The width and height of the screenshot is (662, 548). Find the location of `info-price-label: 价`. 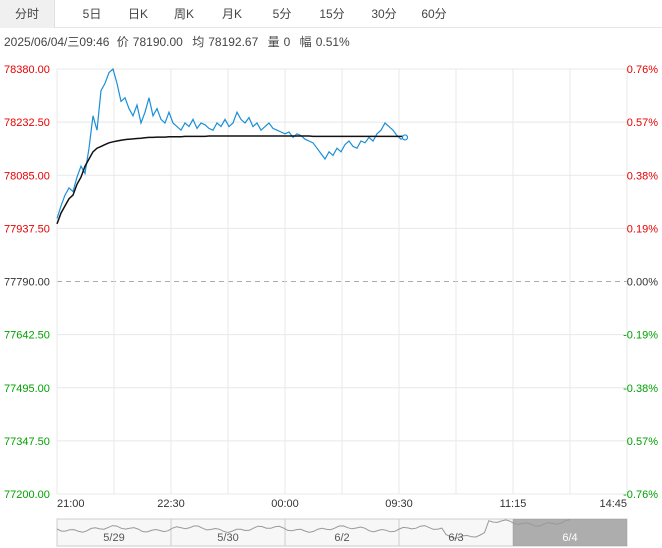

info-price-label: 价 is located at coordinates (122, 42).